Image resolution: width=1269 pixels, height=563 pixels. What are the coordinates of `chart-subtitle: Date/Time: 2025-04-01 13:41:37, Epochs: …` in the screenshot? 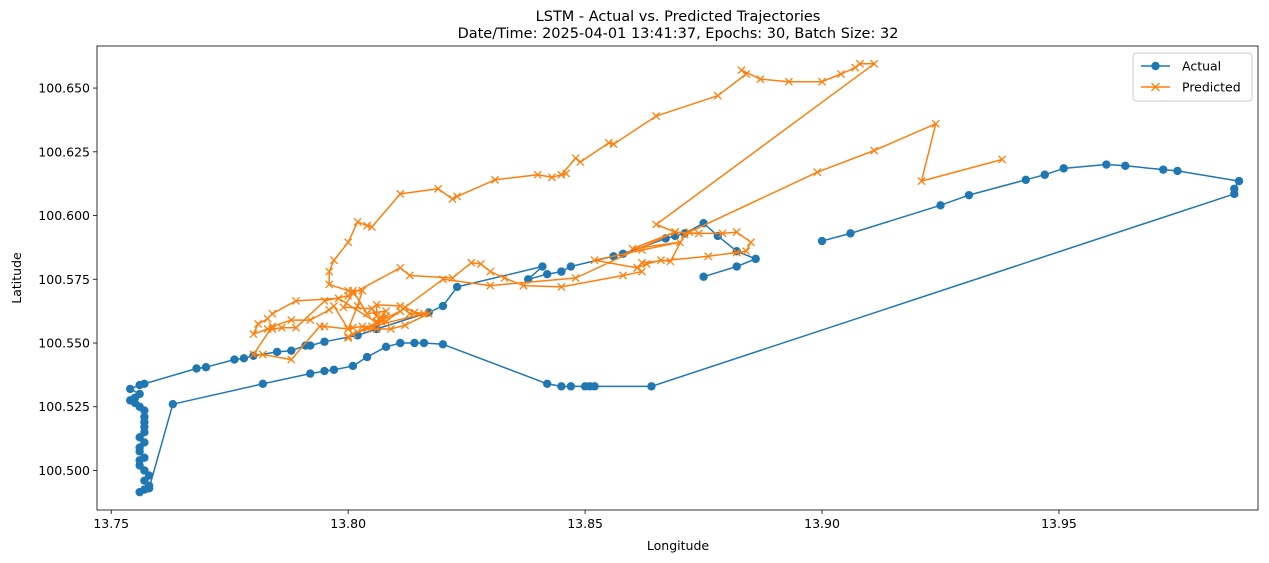 It's located at (678, 34).